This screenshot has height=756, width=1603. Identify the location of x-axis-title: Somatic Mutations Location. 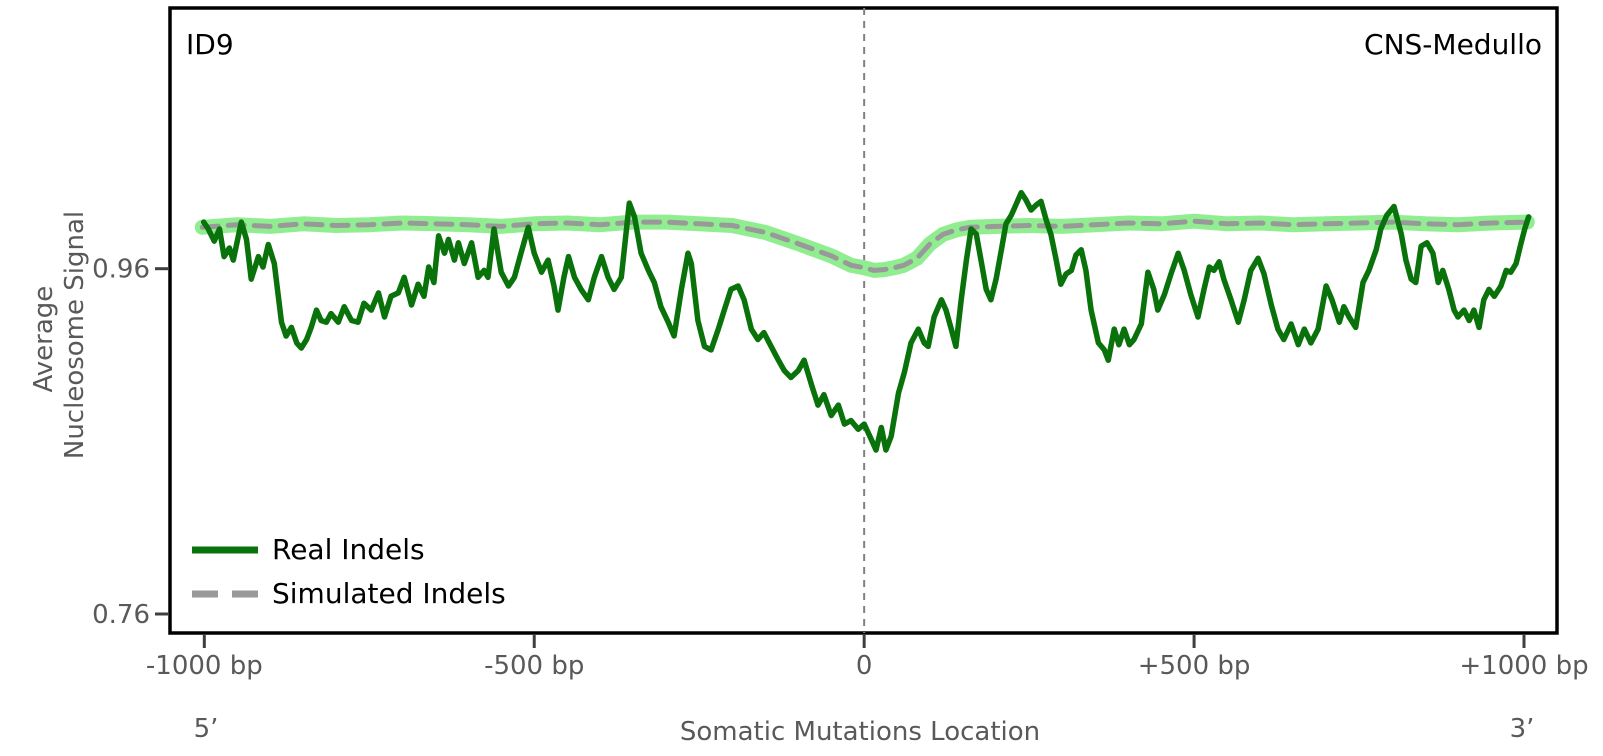
(860, 732).